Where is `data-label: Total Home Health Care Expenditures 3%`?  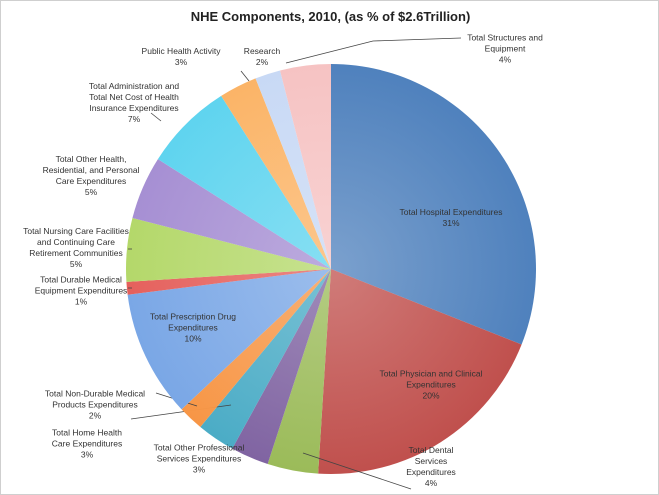
data-label: Total Home Health Care Expenditures 3% is located at coordinates (87, 443).